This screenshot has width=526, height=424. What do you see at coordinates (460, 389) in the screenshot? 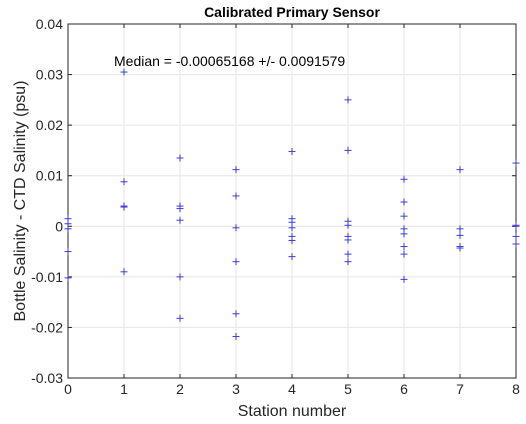
I see `x-tick-label: 7` at bounding box center [460, 389].